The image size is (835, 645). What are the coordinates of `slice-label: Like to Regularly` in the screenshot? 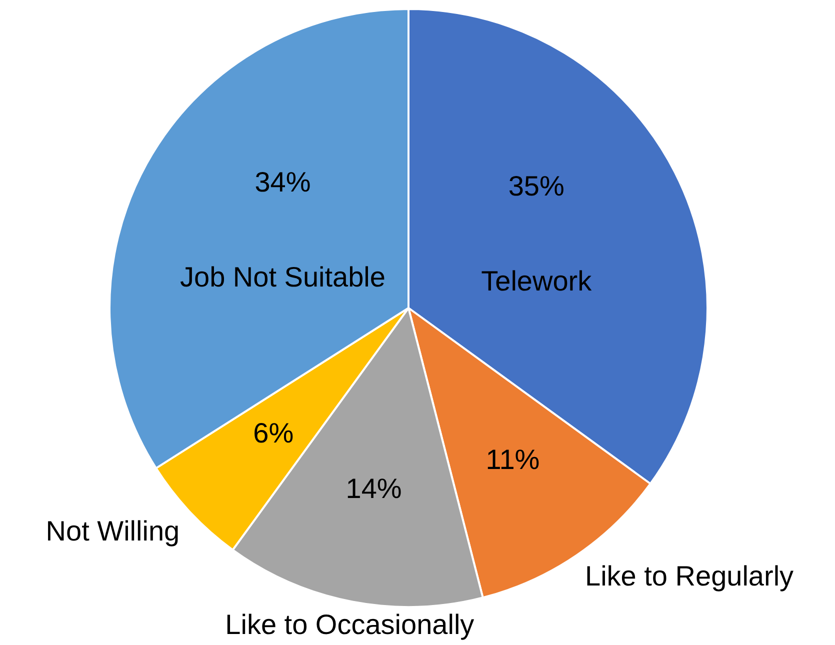 It's located at (689, 576).